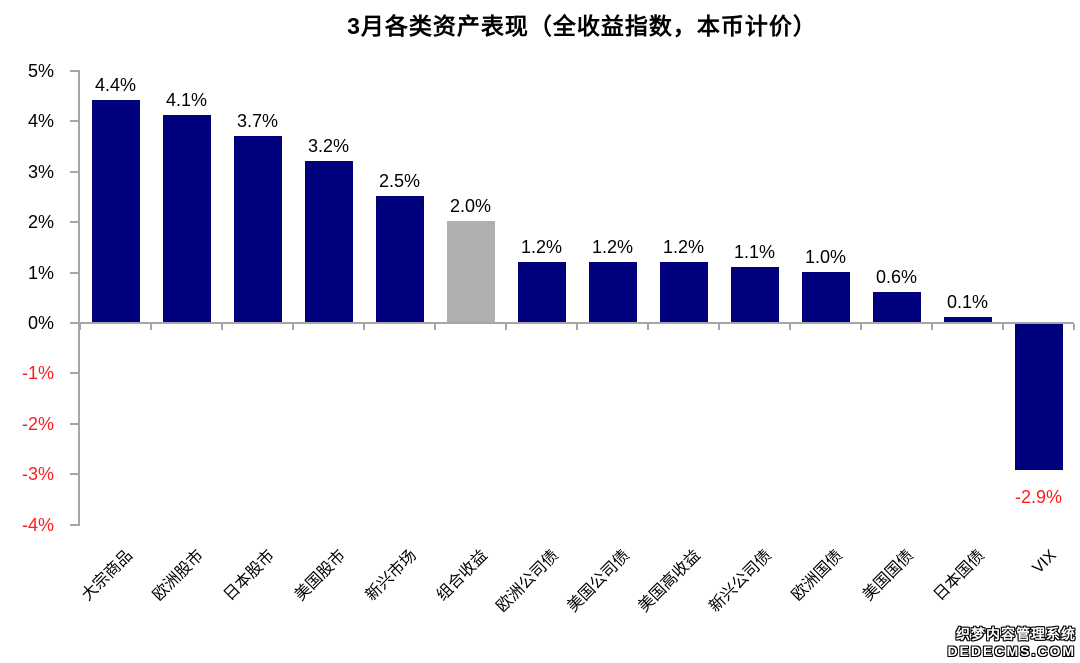  What do you see at coordinates (392, 576) in the screenshot?
I see `x-axis-label: 新兴市场` at bounding box center [392, 576].